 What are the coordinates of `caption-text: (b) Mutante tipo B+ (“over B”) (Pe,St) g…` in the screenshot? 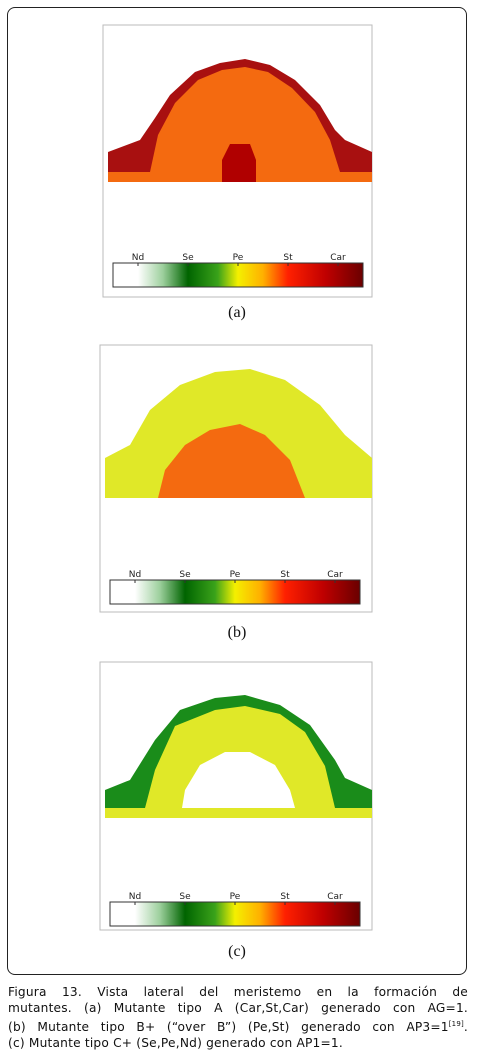 It's located at (228, 1027).